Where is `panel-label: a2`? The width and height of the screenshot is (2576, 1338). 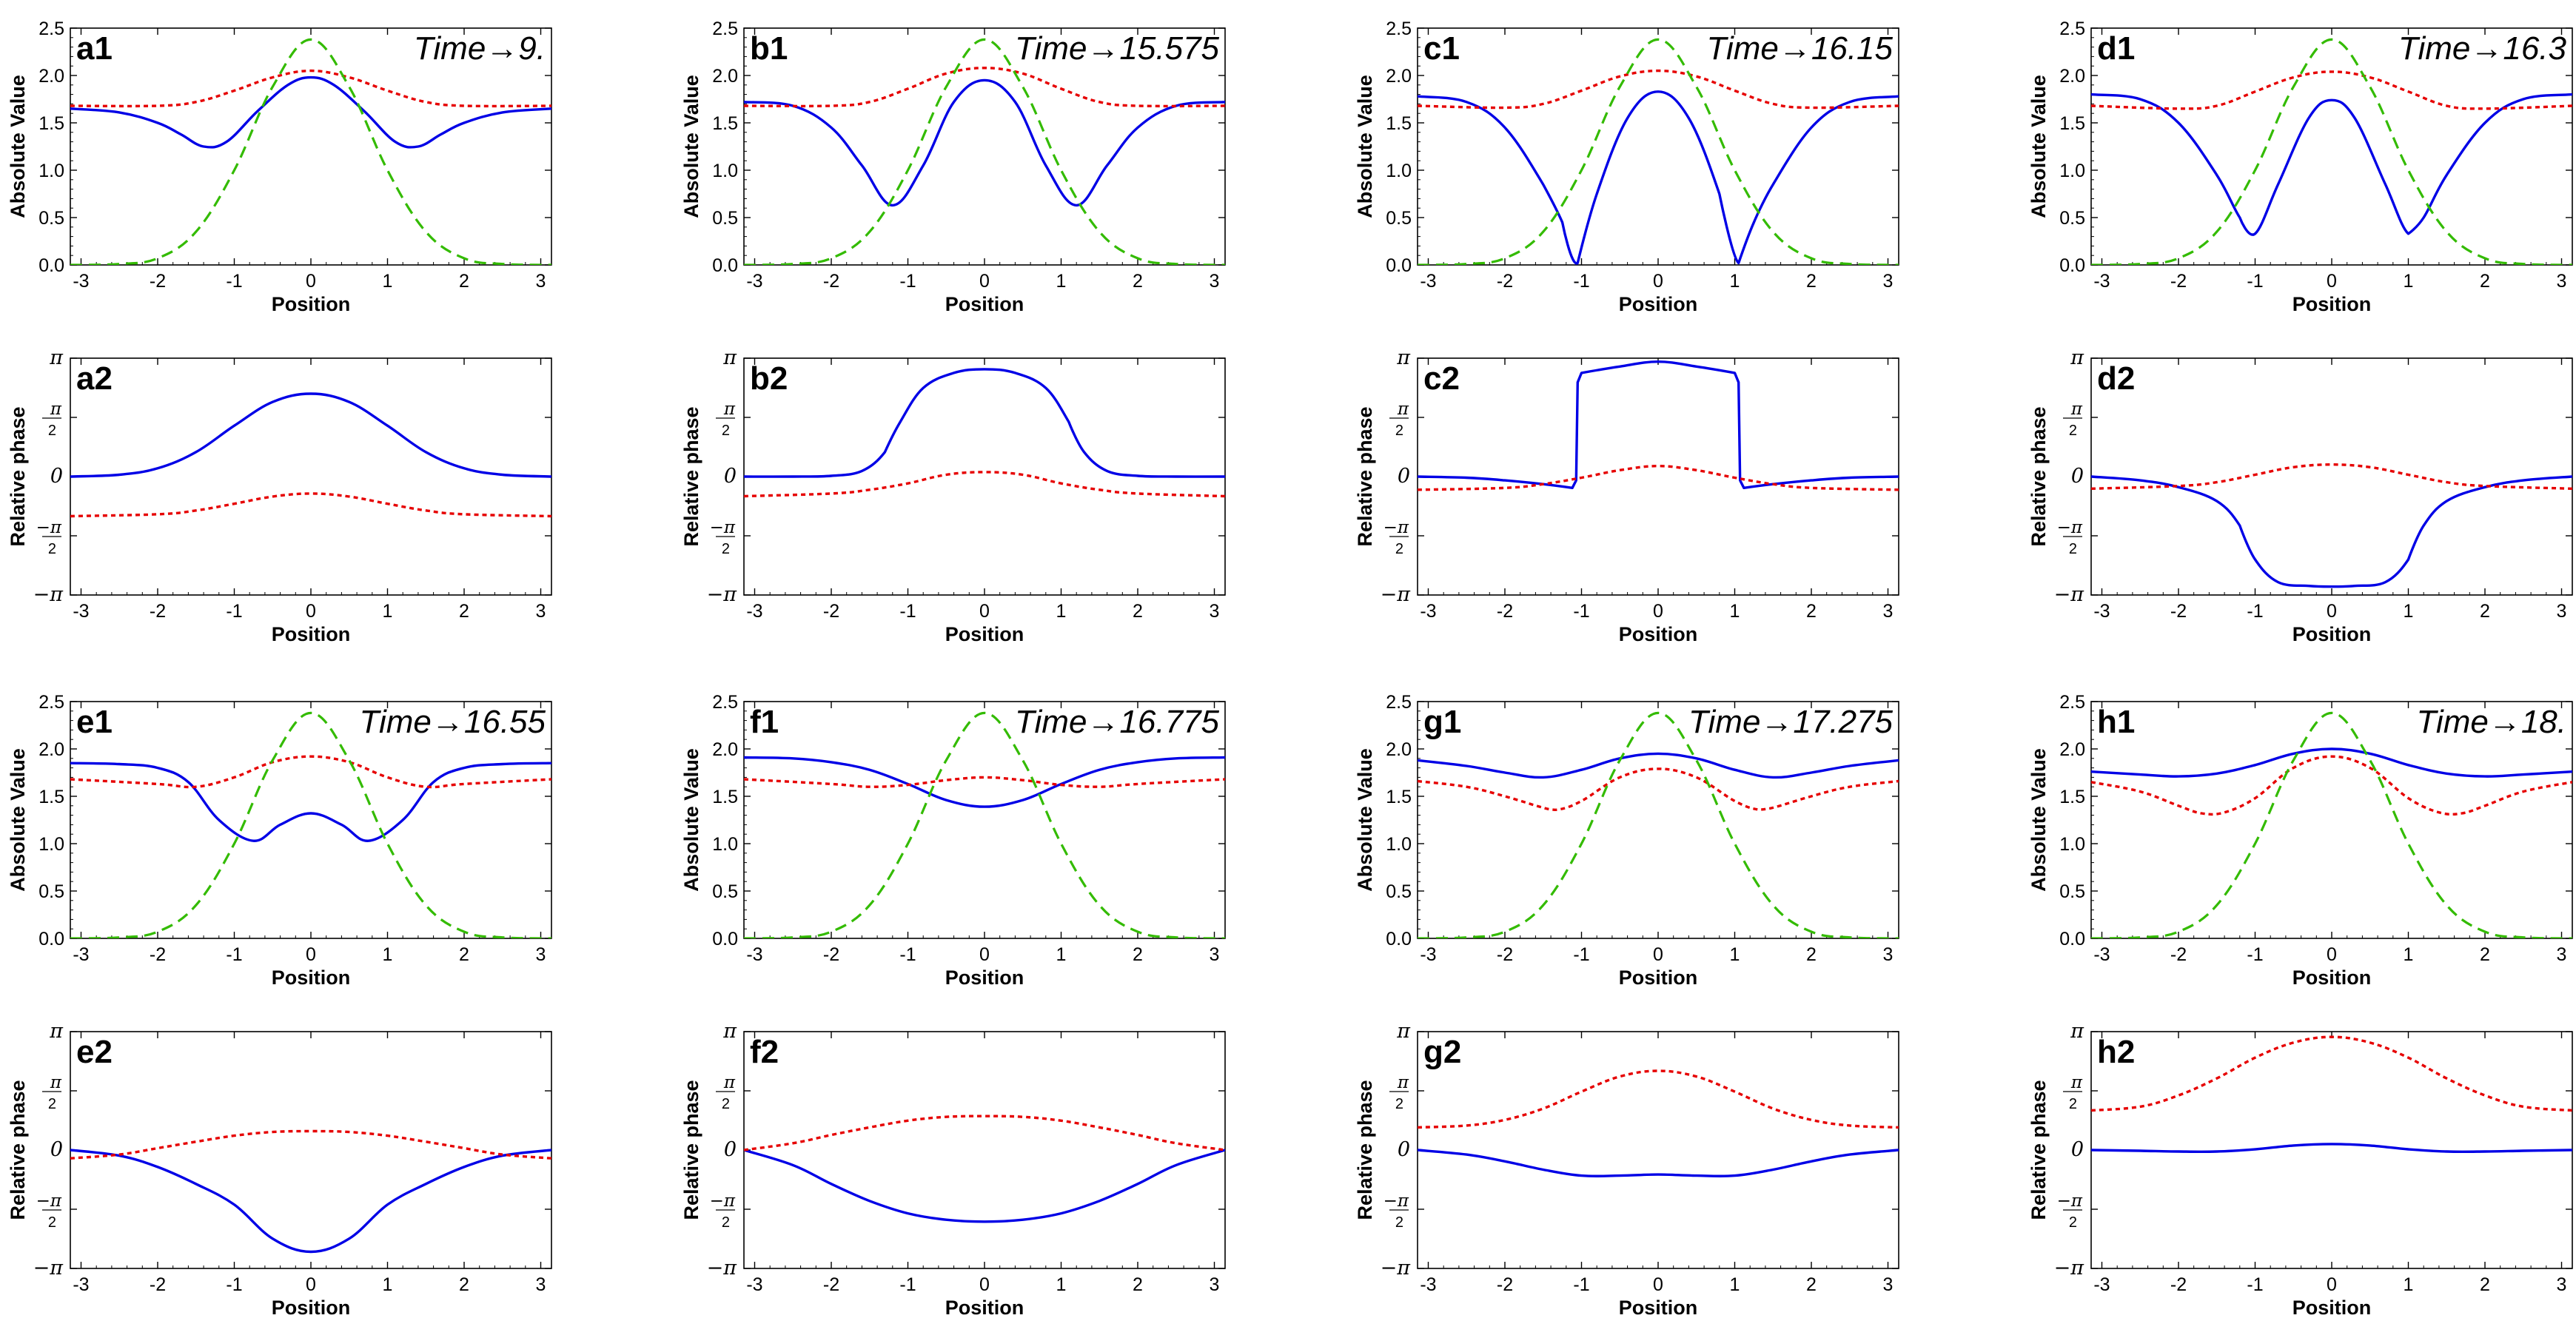 panel-label: a2 is located at coordinates (94, 378).